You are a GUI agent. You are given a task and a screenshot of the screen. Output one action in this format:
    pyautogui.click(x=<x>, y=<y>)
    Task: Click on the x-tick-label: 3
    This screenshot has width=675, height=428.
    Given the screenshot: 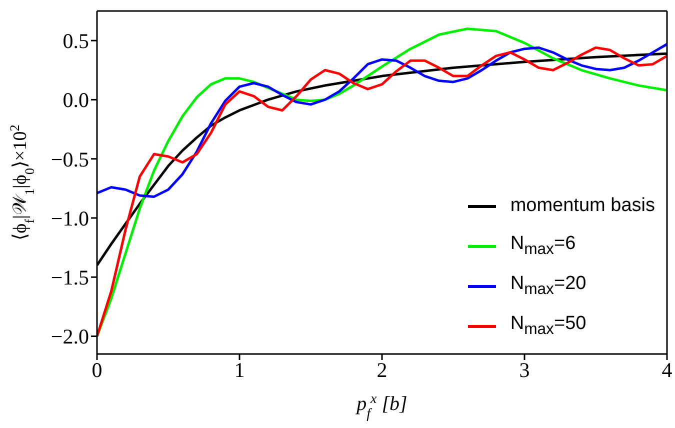 What is the action you would take?
    pyautogui.click(x=524, y=370)
    